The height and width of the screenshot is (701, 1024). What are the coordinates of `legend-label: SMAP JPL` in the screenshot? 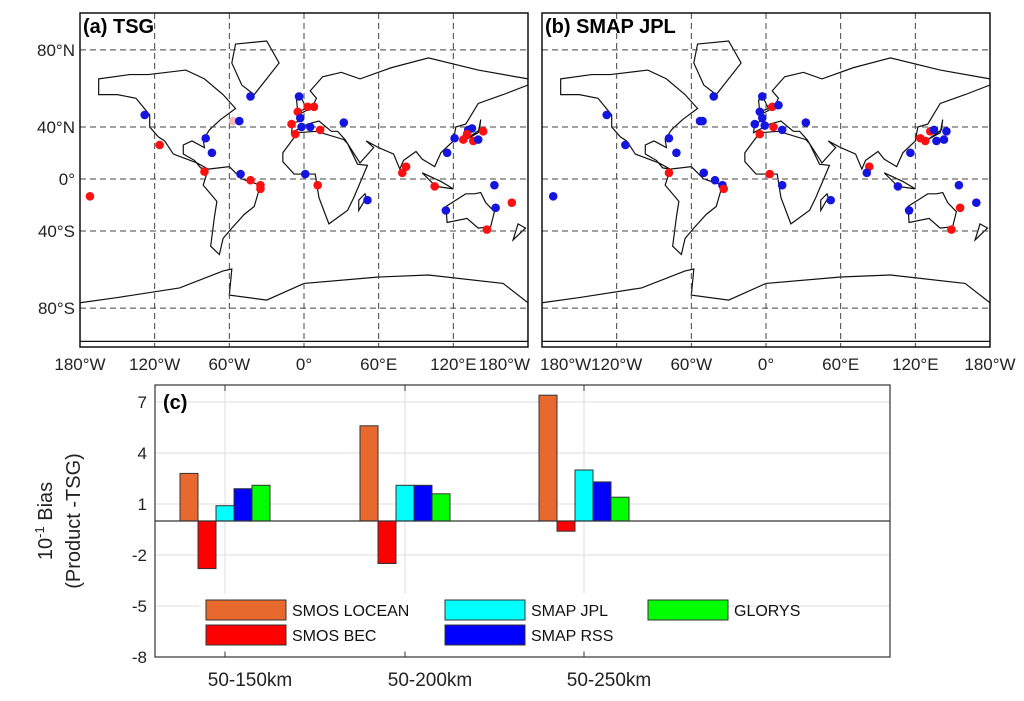 It's located at (569, 611).